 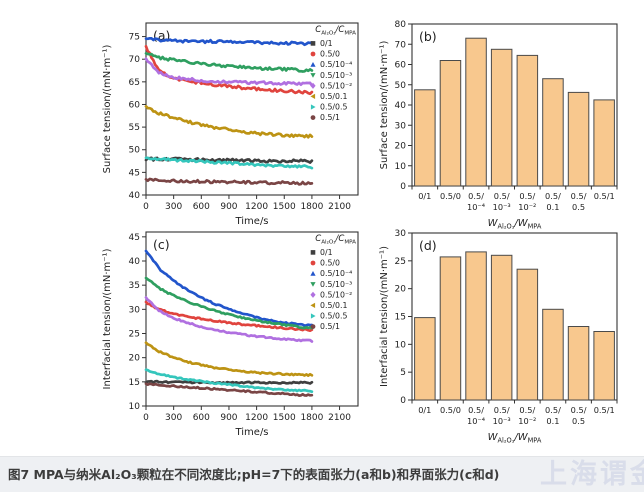 I want to click on x-axis: 0 300 600 900 1200 1500 1800 2100, so click(x=247, y=414).